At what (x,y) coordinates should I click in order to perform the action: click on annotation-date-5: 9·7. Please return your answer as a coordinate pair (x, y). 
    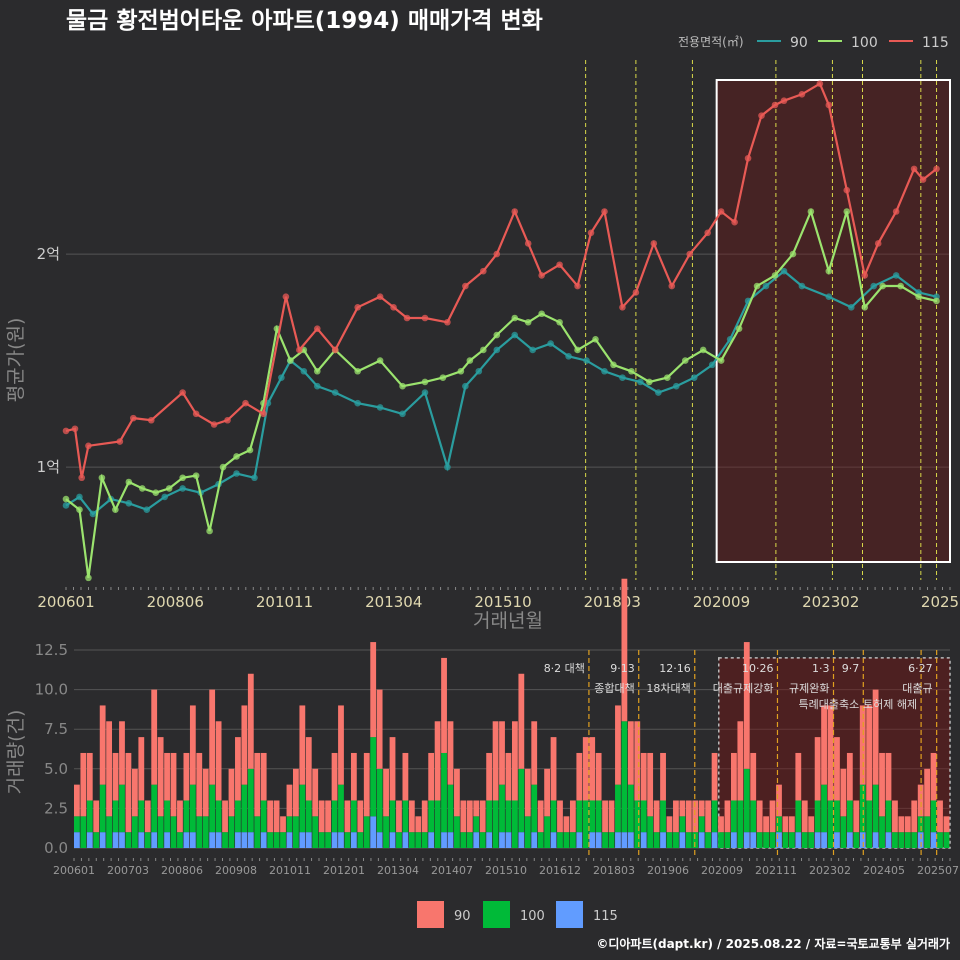
    Looking at the image, I should click on (851, 668).